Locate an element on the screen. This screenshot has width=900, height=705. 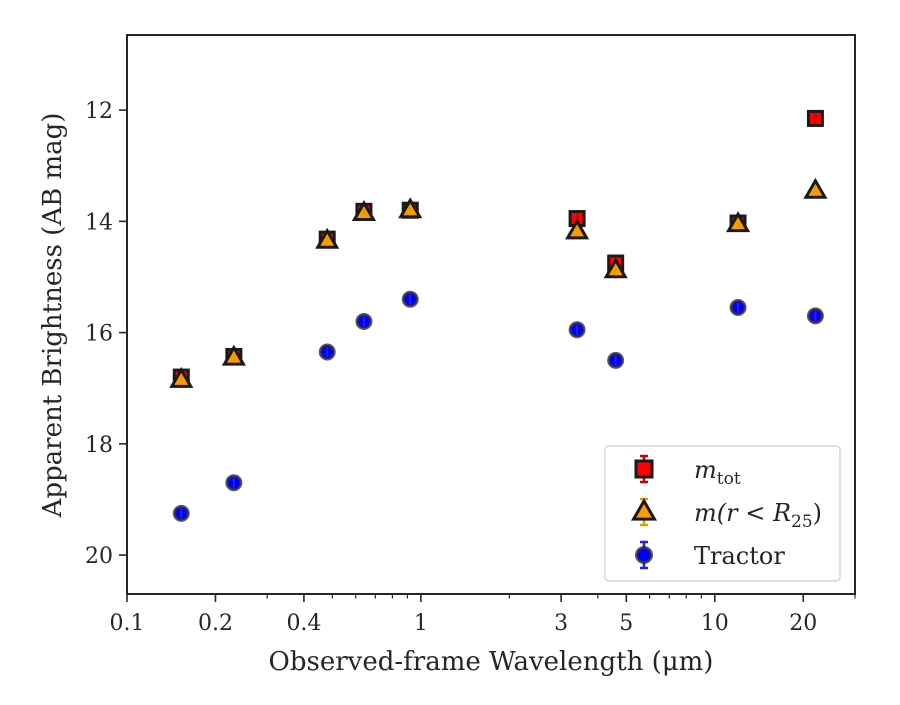
x-tick-label: 0.1 is located at coordinates (127, 623).